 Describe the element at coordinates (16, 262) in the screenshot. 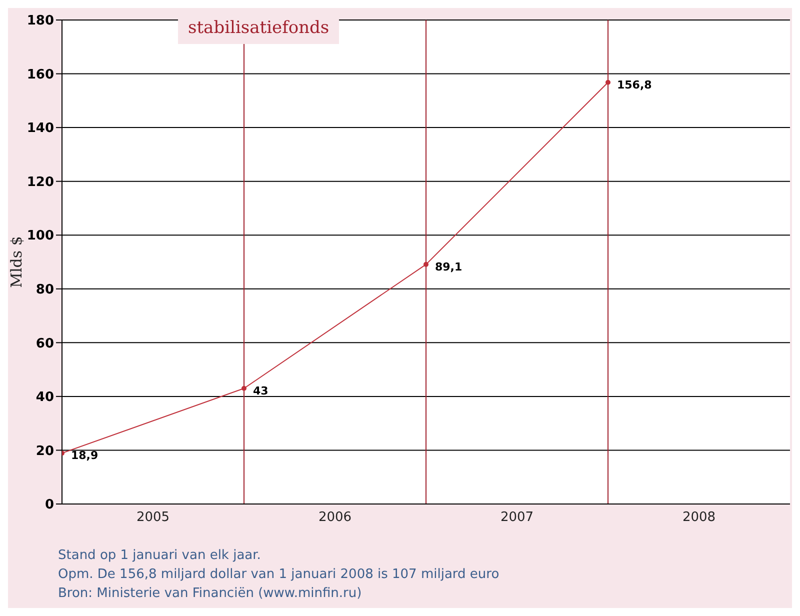

I see `y-axis-title: Mlds $` at that location.